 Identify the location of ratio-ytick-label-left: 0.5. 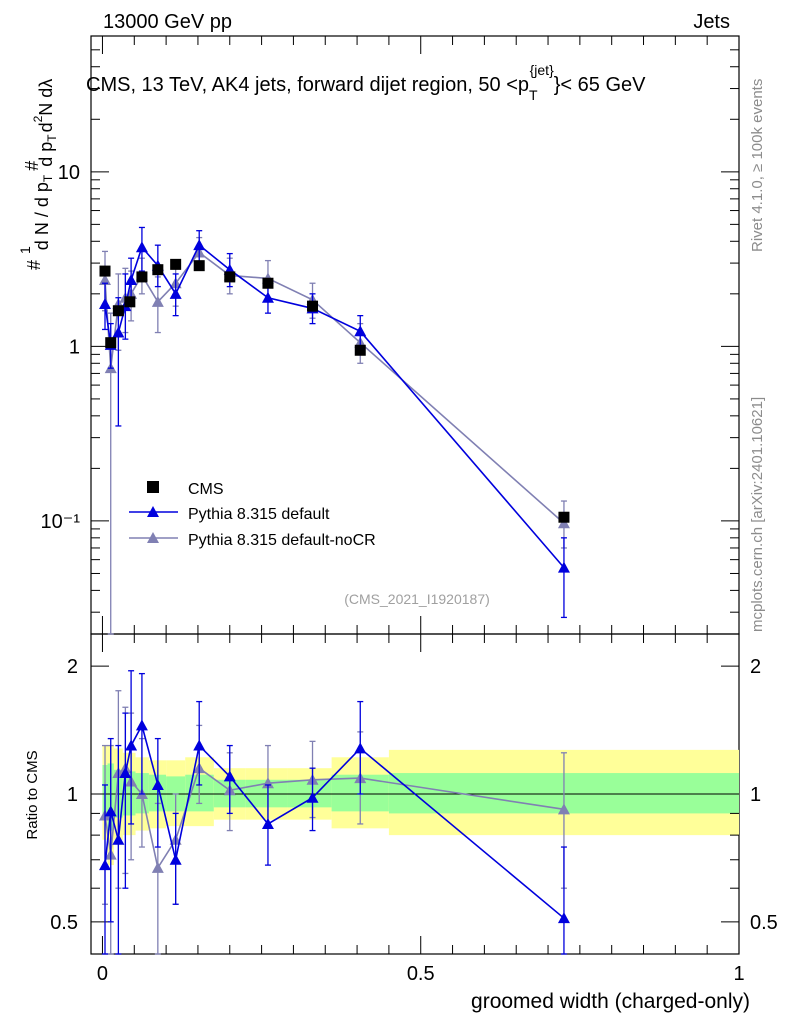
(64, 923).